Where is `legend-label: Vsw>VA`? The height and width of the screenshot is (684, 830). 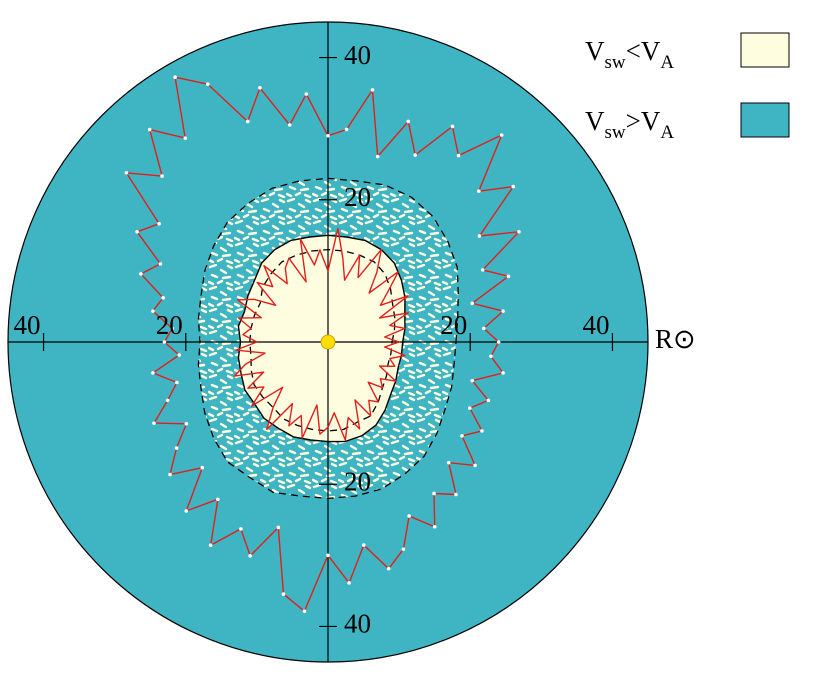
legend-label: Vsw>VA is located at coordinates (629, 124).